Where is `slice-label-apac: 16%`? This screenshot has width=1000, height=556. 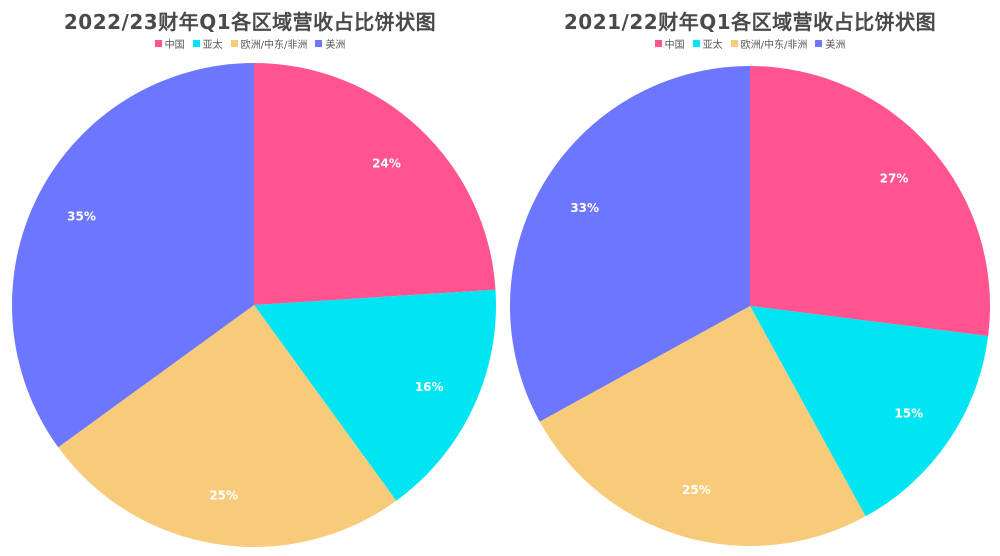
slice-label-apac: 16% is located at coordinates (429, 387).